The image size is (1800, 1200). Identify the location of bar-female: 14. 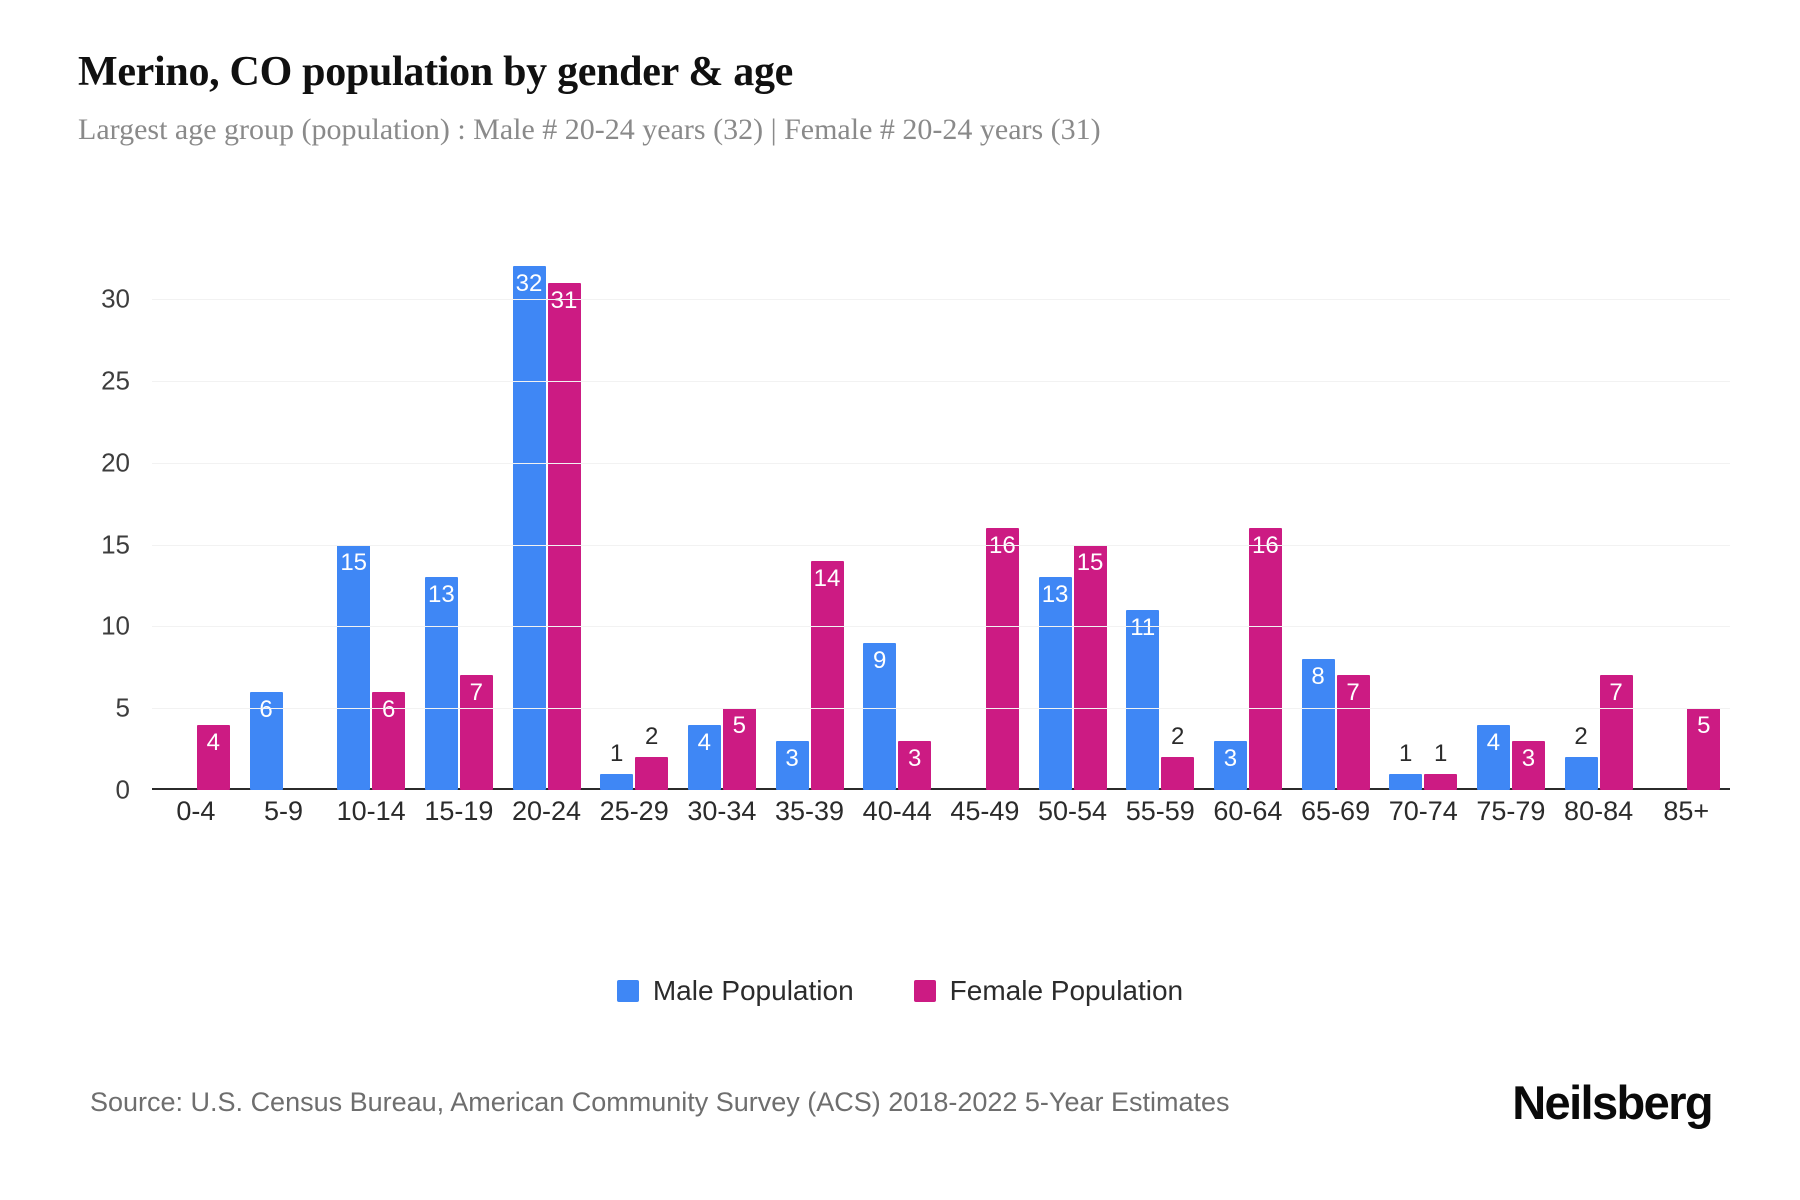
(827, 675).